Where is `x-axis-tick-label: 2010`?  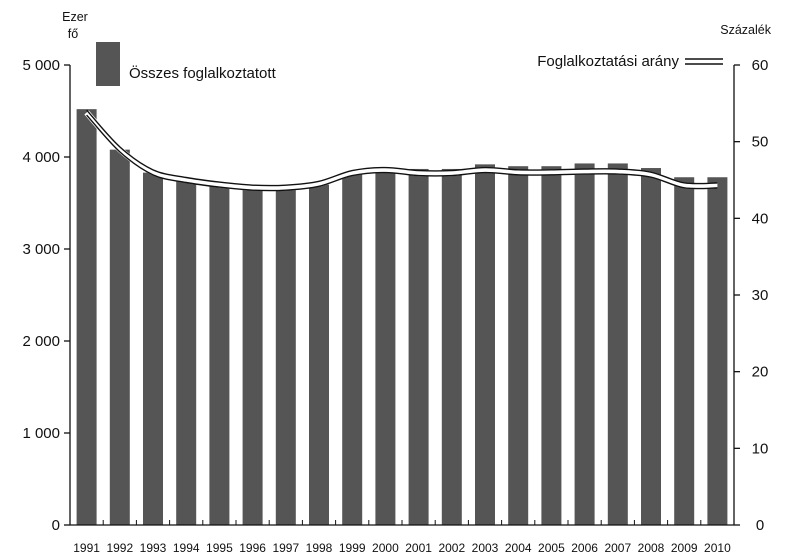
x-axis-tick-label: 2010 is located at coordinates (717, 548).